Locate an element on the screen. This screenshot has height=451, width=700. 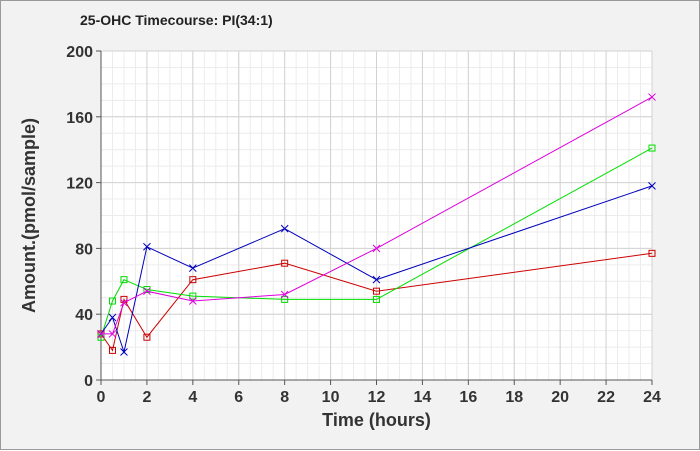
chart-title: 25-OHC Timecourse: PI(34:1) is located at coordinates (176, 20).